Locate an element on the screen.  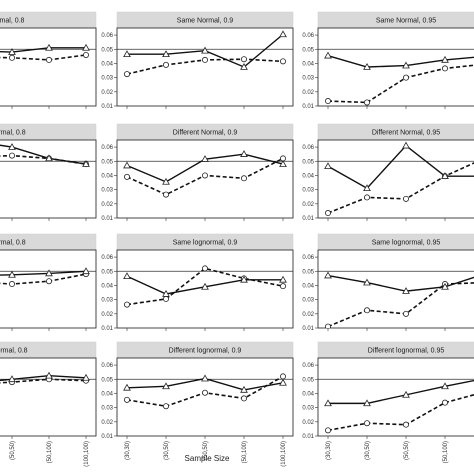
panel-title: Same Normal, 0.95 is located at coordinates (406, 21).